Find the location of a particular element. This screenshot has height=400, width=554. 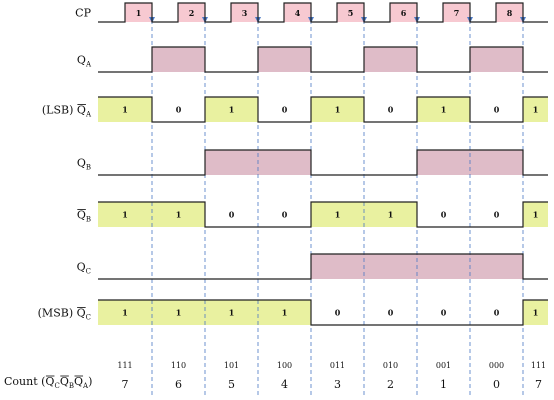

cp-pulse-number: 2 is located at coordinates (192, 13).